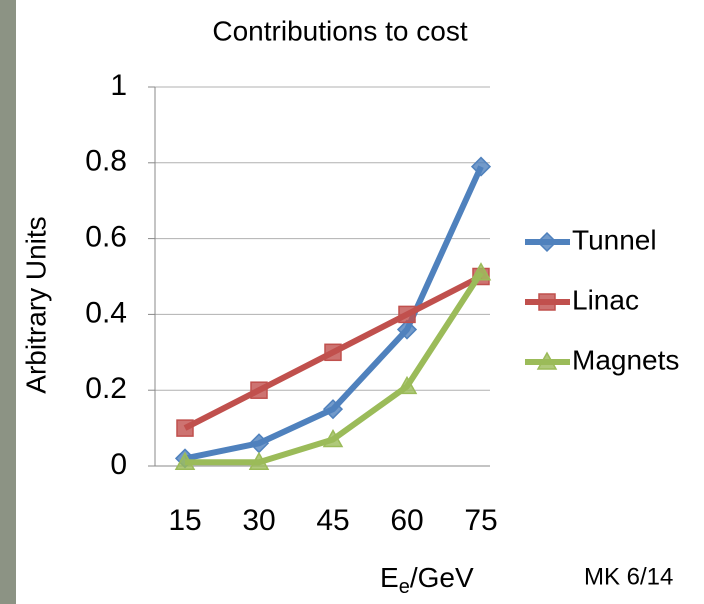  I want to click on y-tick-label: 0.2, so click(106, 388).